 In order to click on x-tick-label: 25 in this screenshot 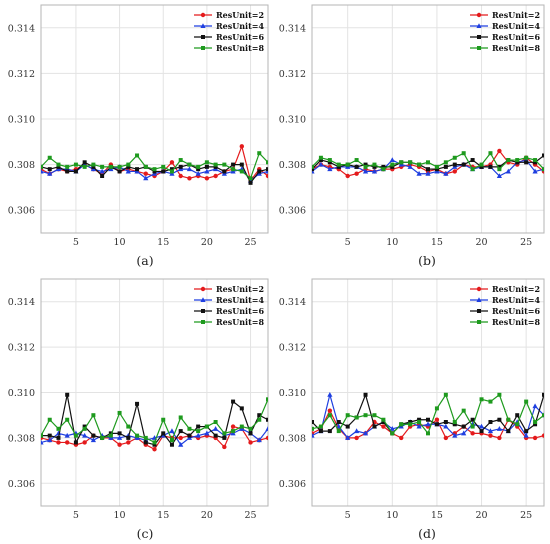, I will do `click(526, 242)`.